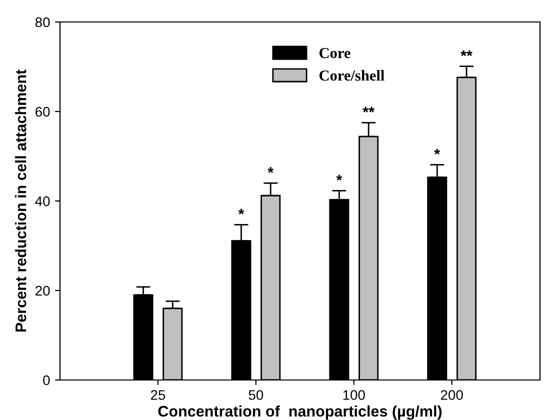  I want to click on x-tick-label: 200, so click(451, 395).